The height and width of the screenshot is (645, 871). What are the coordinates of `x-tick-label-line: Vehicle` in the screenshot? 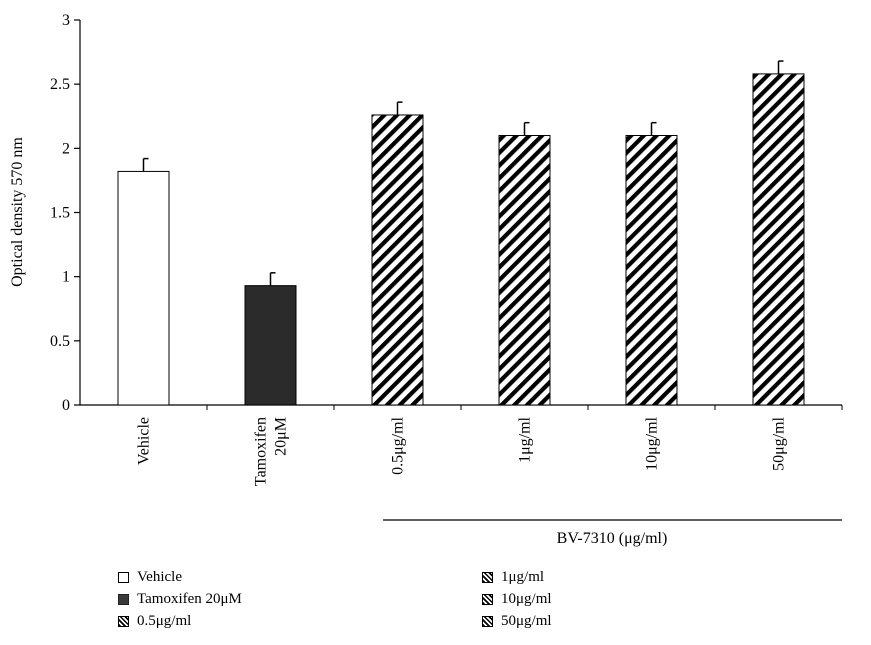 It's located at (144, 441).